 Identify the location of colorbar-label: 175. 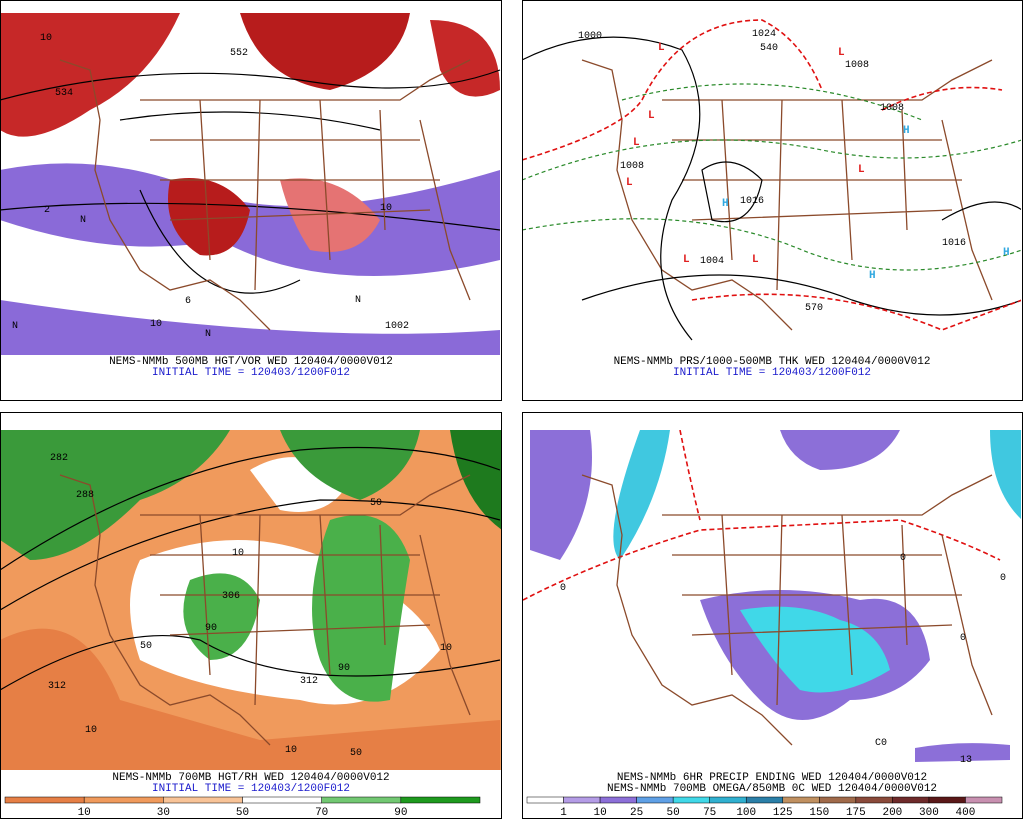
(856, 813).